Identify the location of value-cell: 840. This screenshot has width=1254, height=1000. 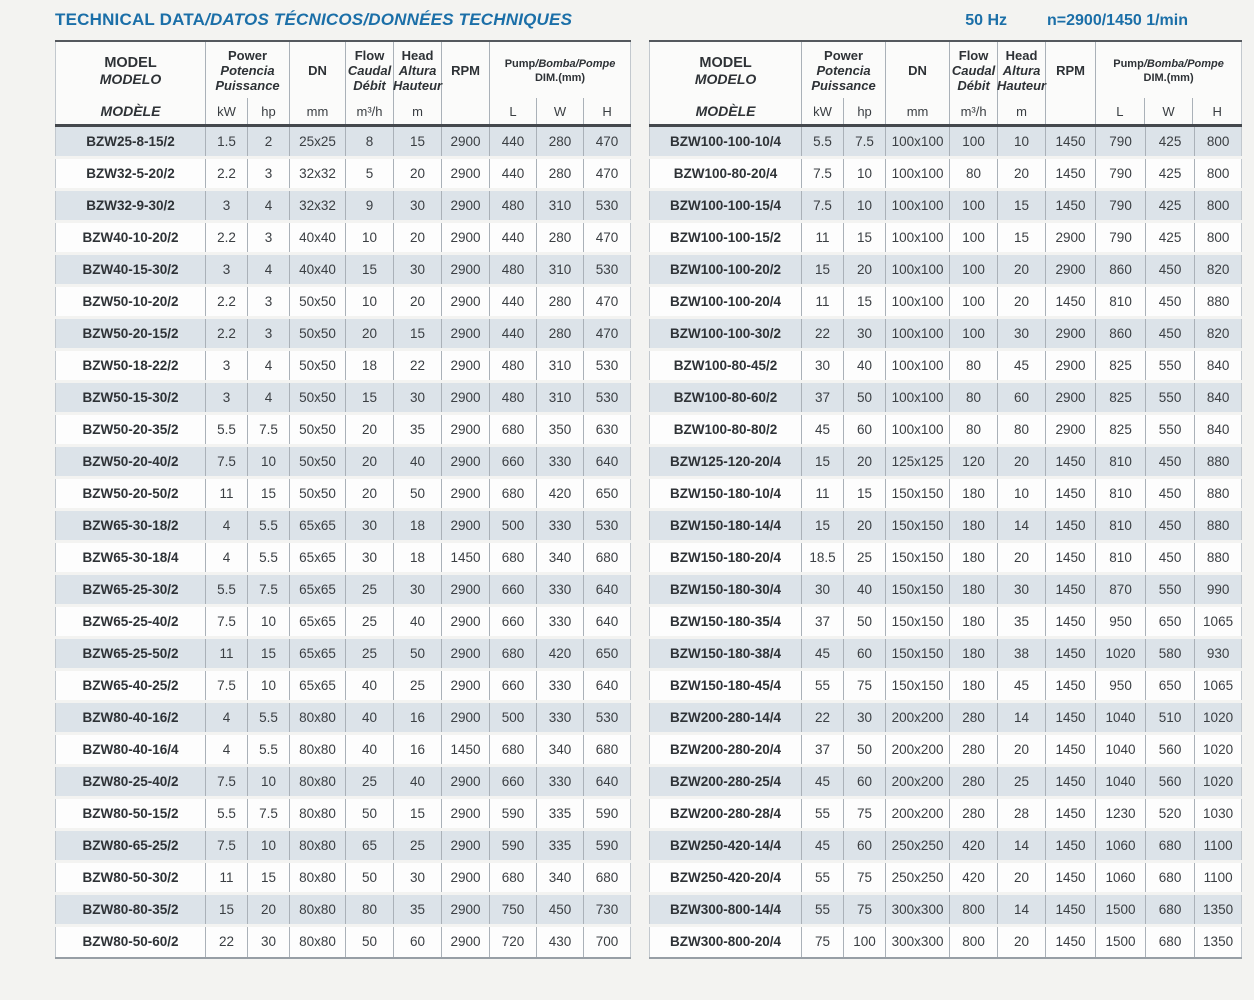
(1218, 429).